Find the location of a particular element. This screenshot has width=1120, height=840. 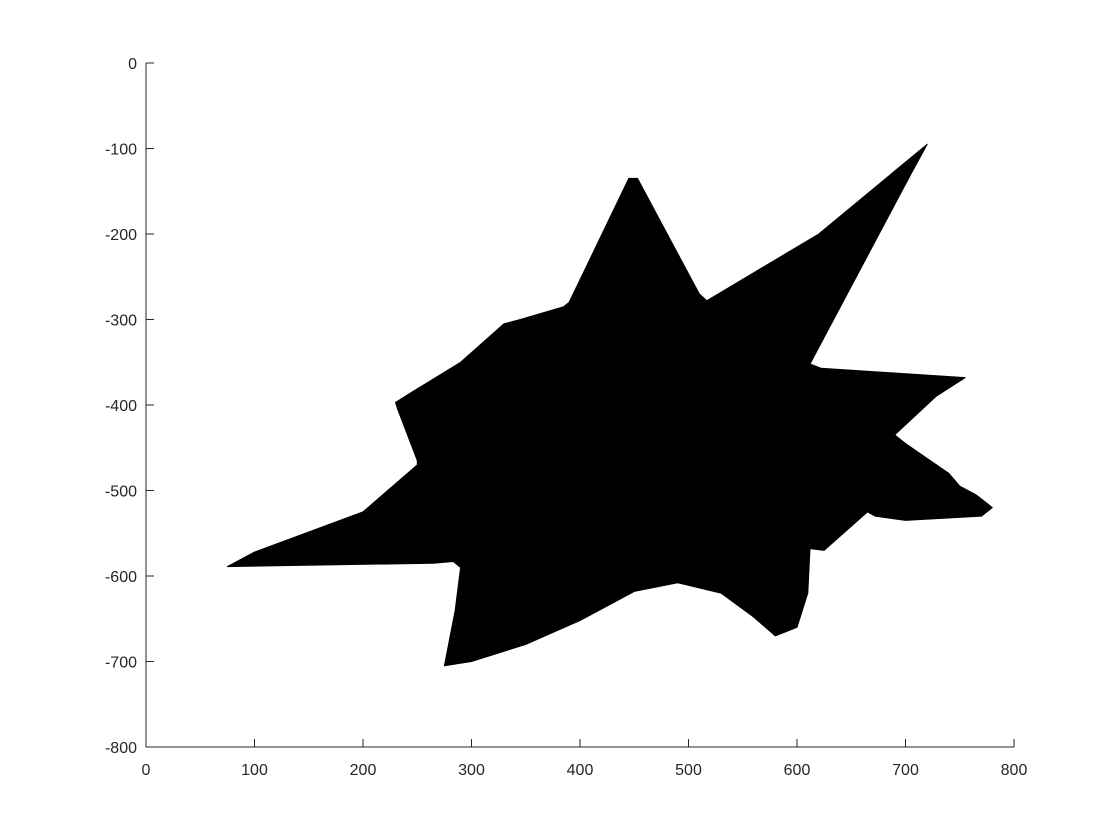

y-tick-label: -400 is located at coordinates (121, 406).